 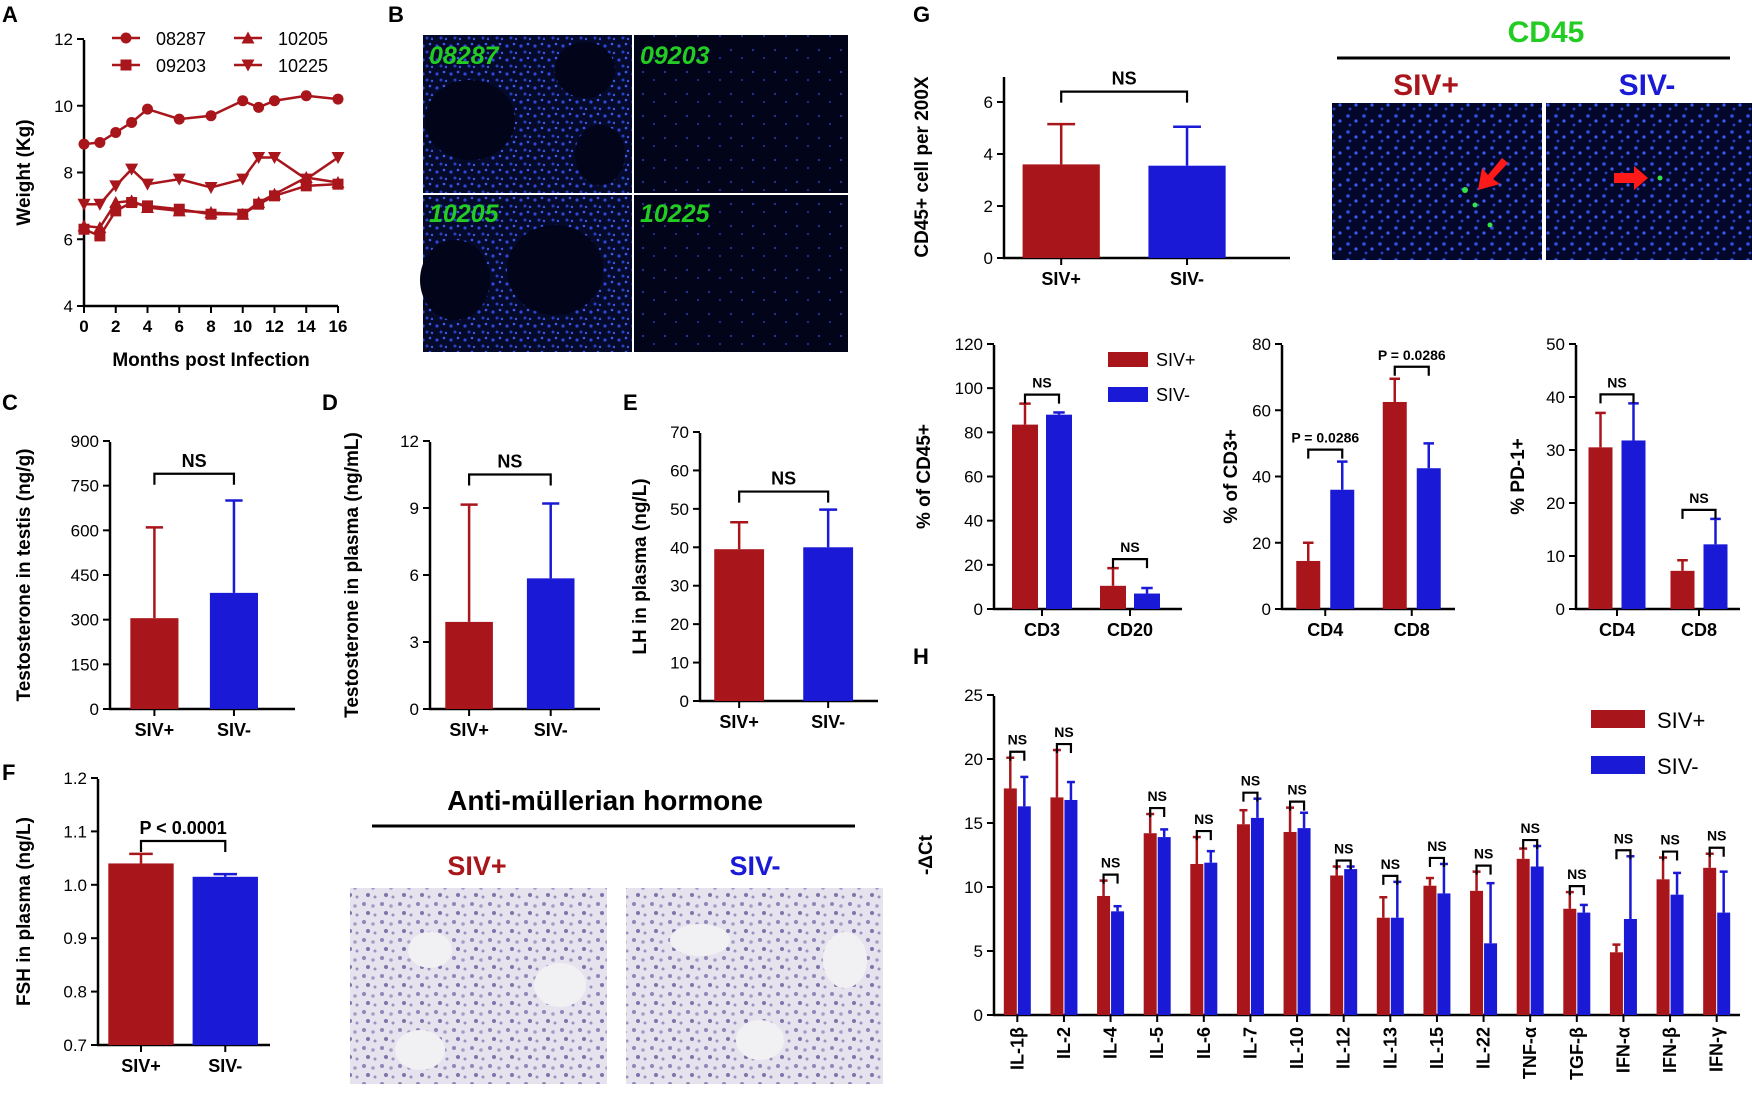 What do you see at coordinates (10, 402) in the screenshot?
I see `panel-label-c: C` at bounding box center [10, 402].